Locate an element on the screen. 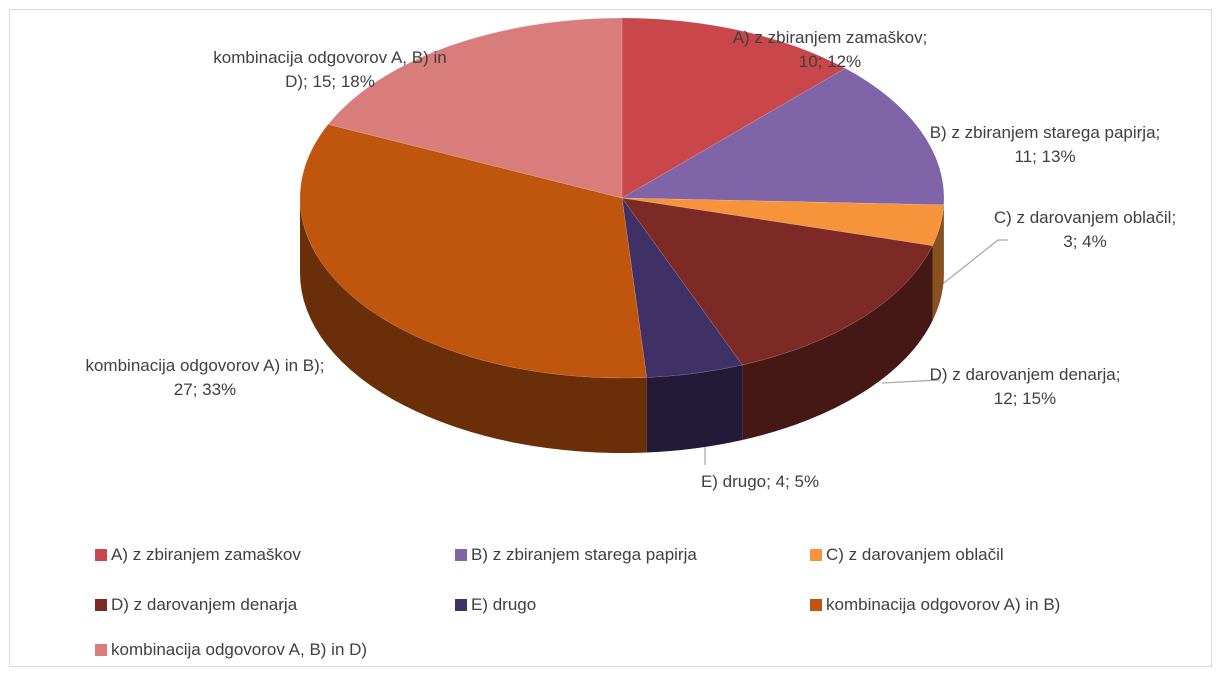 The width and height of the screenshot is (1220, 675). data-label: D) z darovanjem denarja; 12; 15% is located at coordinates (1025, 386).